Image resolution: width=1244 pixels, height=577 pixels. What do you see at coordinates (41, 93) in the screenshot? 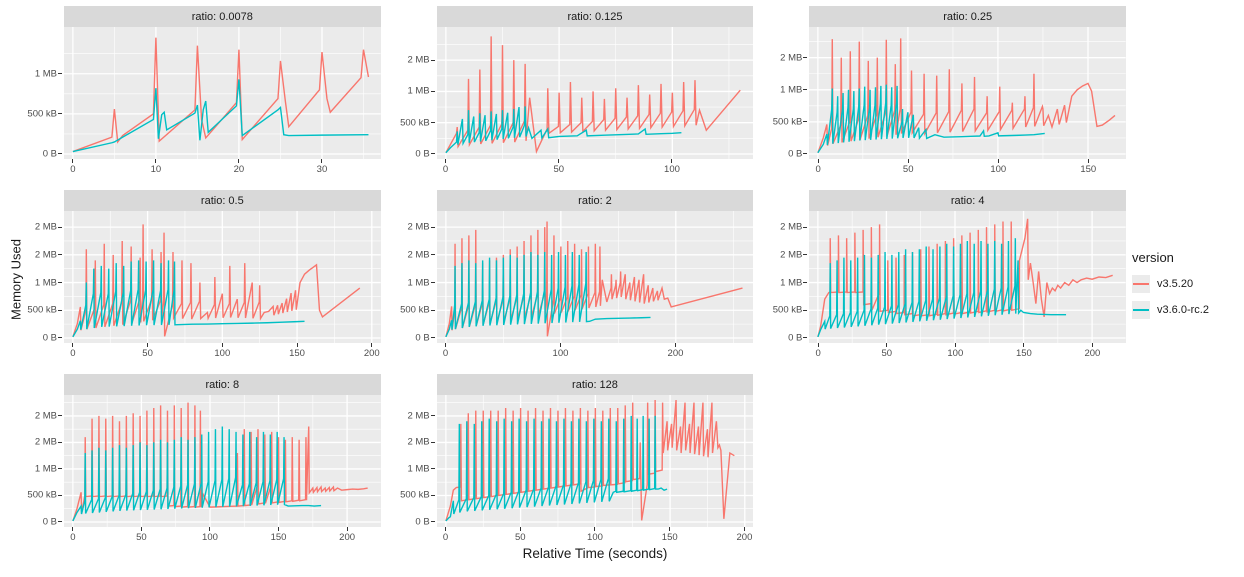
I see `y-axis-labels: 0 B 500 kB 1 MB` at bounding box center [41, 93].